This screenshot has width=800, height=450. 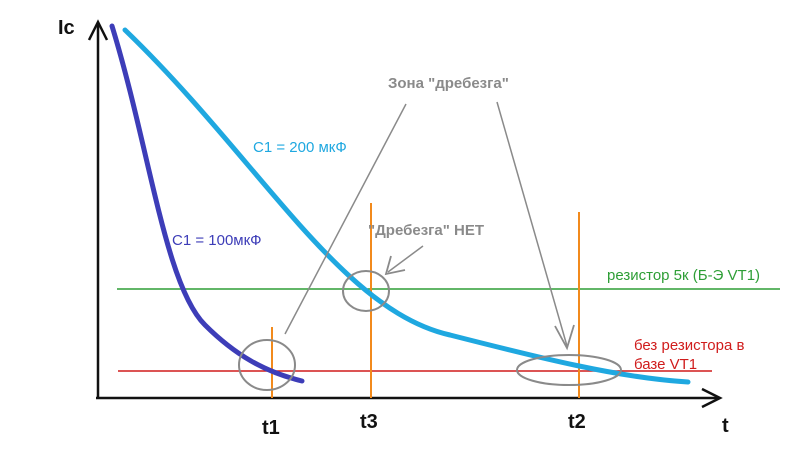 I want to click on pointer-line-no-bounce, so click(x=405, y=259).